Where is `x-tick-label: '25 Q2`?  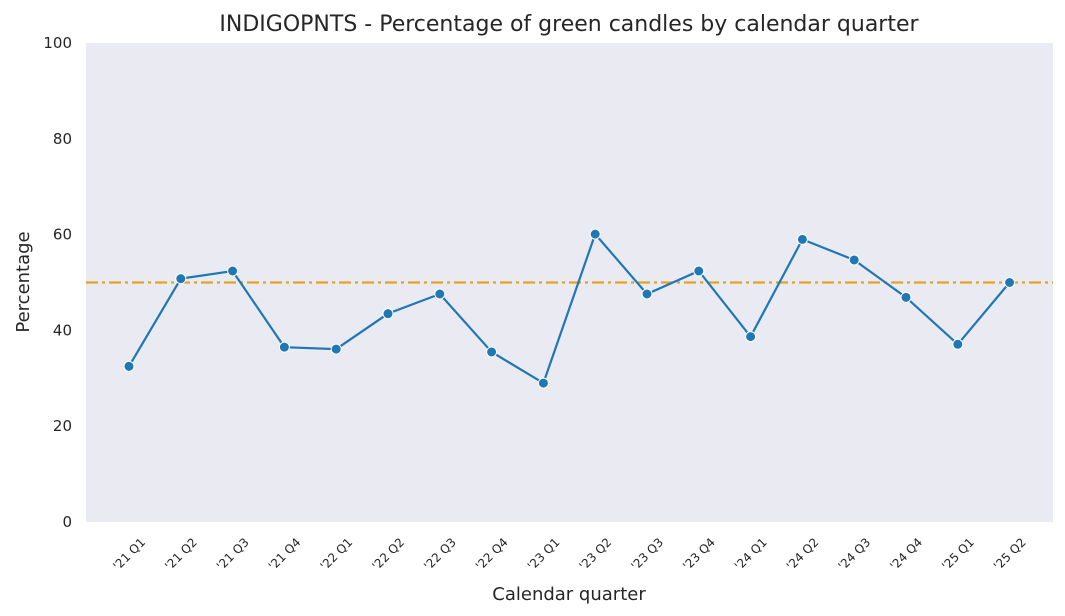 x-tick-label: '25 Q2 is located at coordinates (1010, 554).